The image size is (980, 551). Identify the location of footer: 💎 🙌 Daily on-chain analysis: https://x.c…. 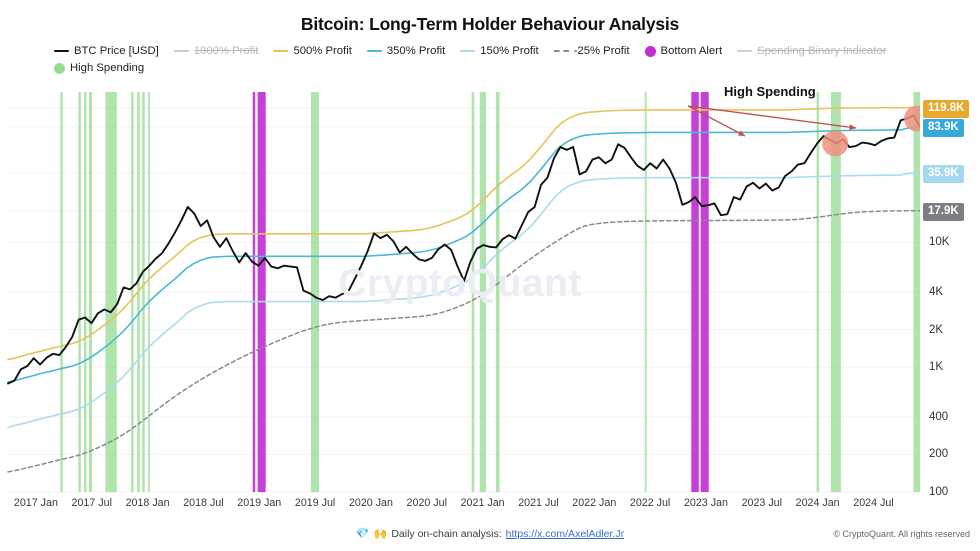
(490, 538).